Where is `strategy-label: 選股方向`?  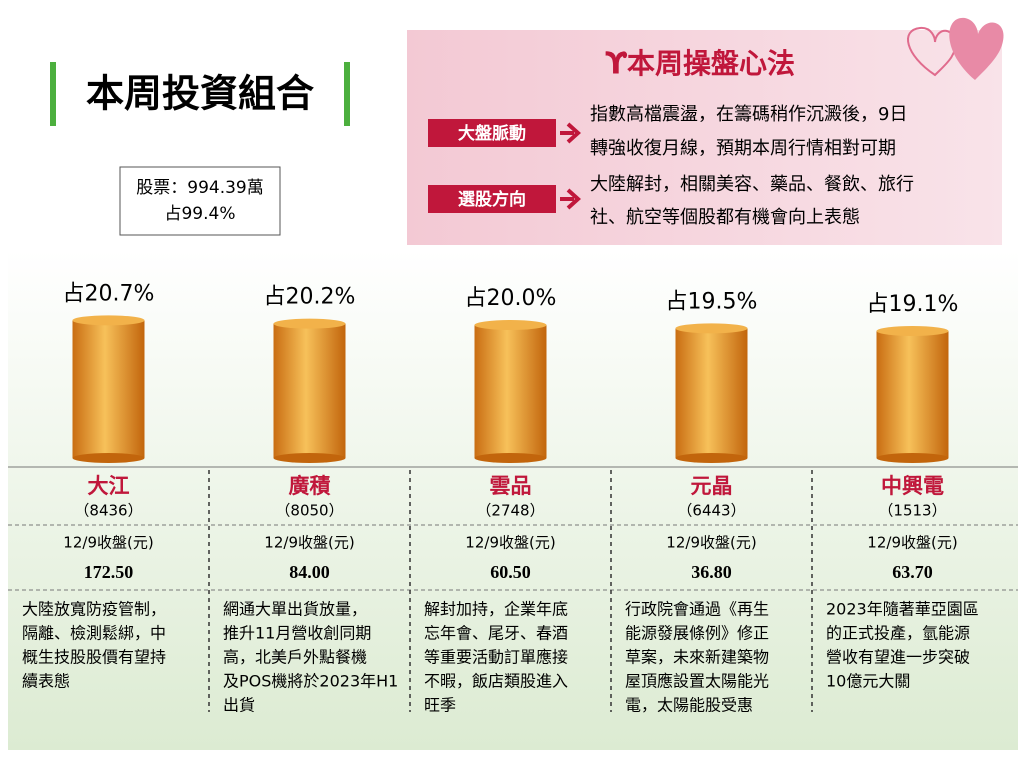 strategy-label: 選股方向 is located at coordinates (492, 199).